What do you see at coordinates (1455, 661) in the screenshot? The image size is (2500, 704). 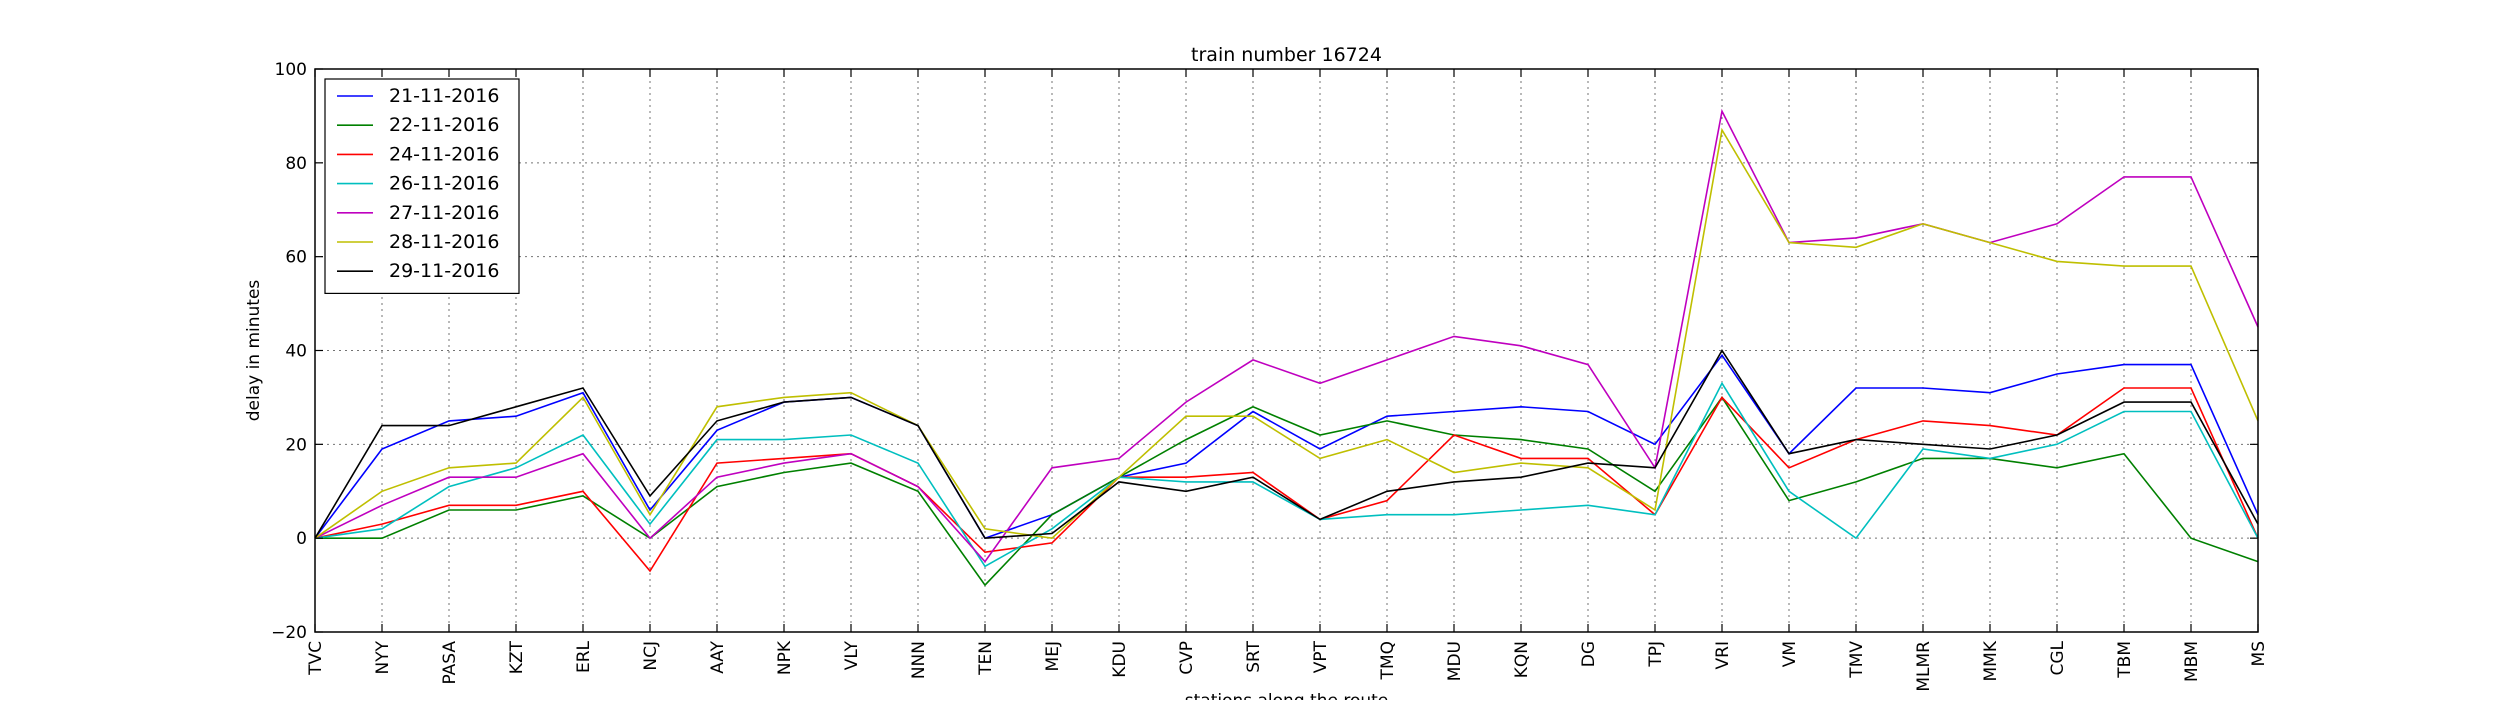 I see `x-tick-label: MDU` at bounding box center [1455, 661].